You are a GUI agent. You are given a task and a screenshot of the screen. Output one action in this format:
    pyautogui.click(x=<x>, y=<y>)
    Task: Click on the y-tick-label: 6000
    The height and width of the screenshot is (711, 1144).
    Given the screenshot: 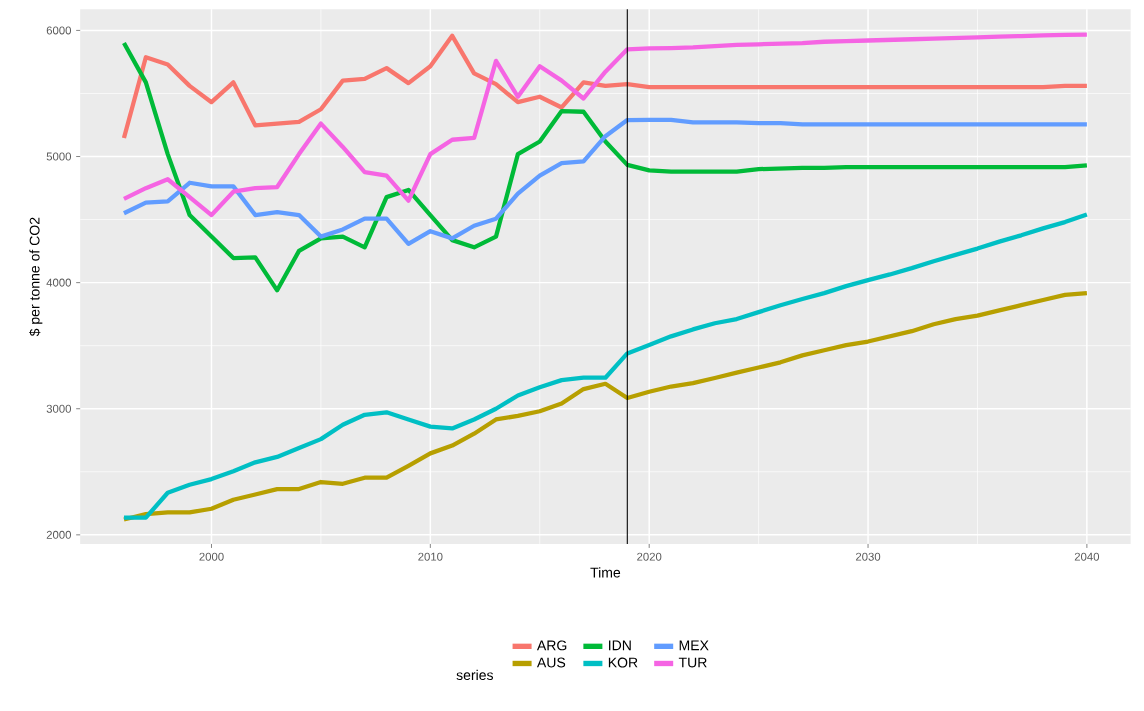 What is the action you would take?
    pyautogui.click(x=59, y=30)
    